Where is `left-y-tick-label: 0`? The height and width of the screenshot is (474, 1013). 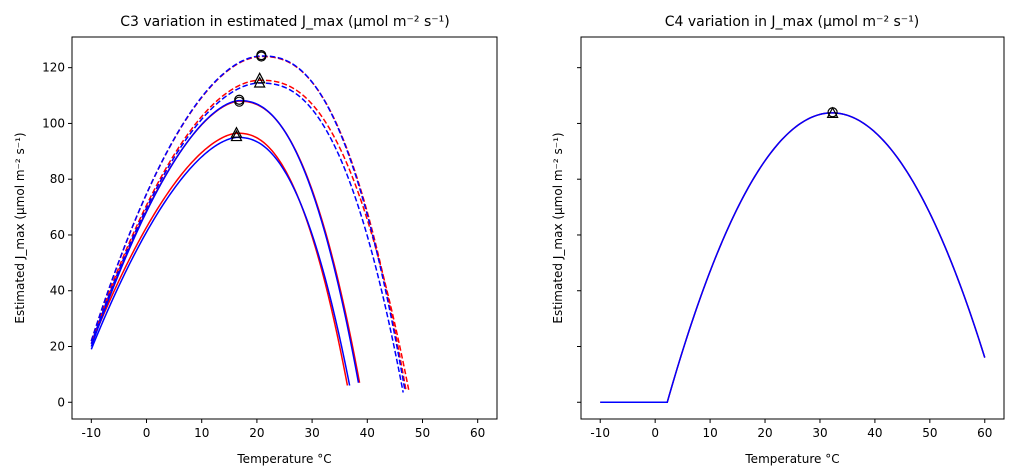 left-y-tick-label: 0 is located at coordinates (61, 402).